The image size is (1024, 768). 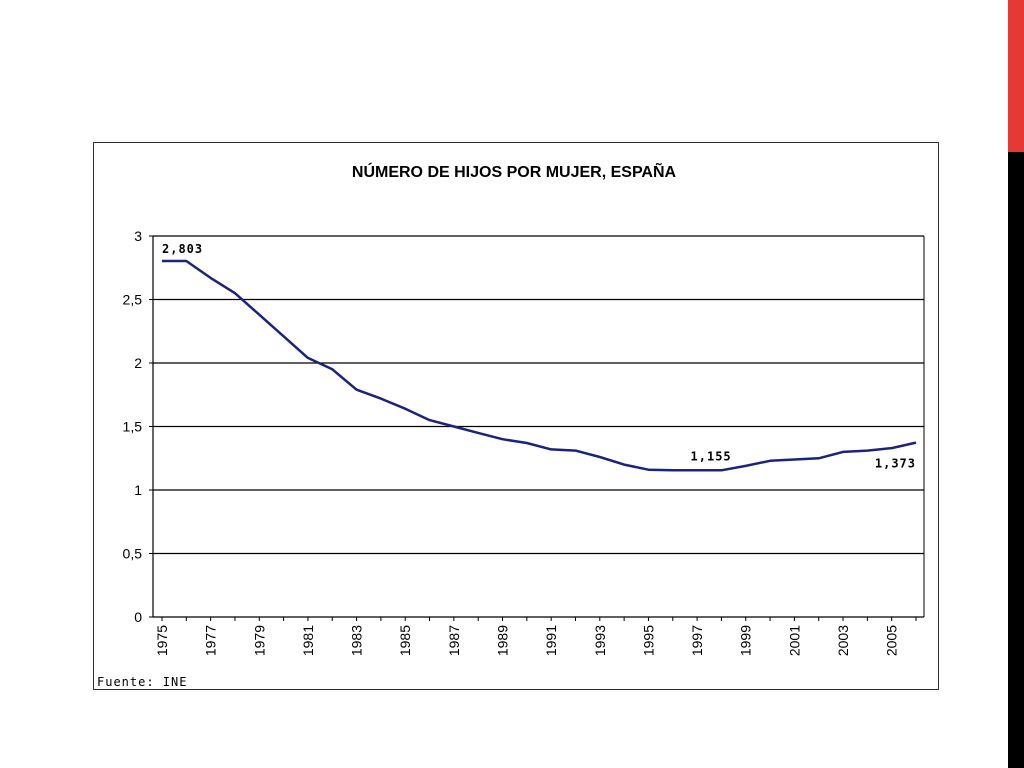 I want to click on x-tick-label: 1989, so click(x=503, y=640).